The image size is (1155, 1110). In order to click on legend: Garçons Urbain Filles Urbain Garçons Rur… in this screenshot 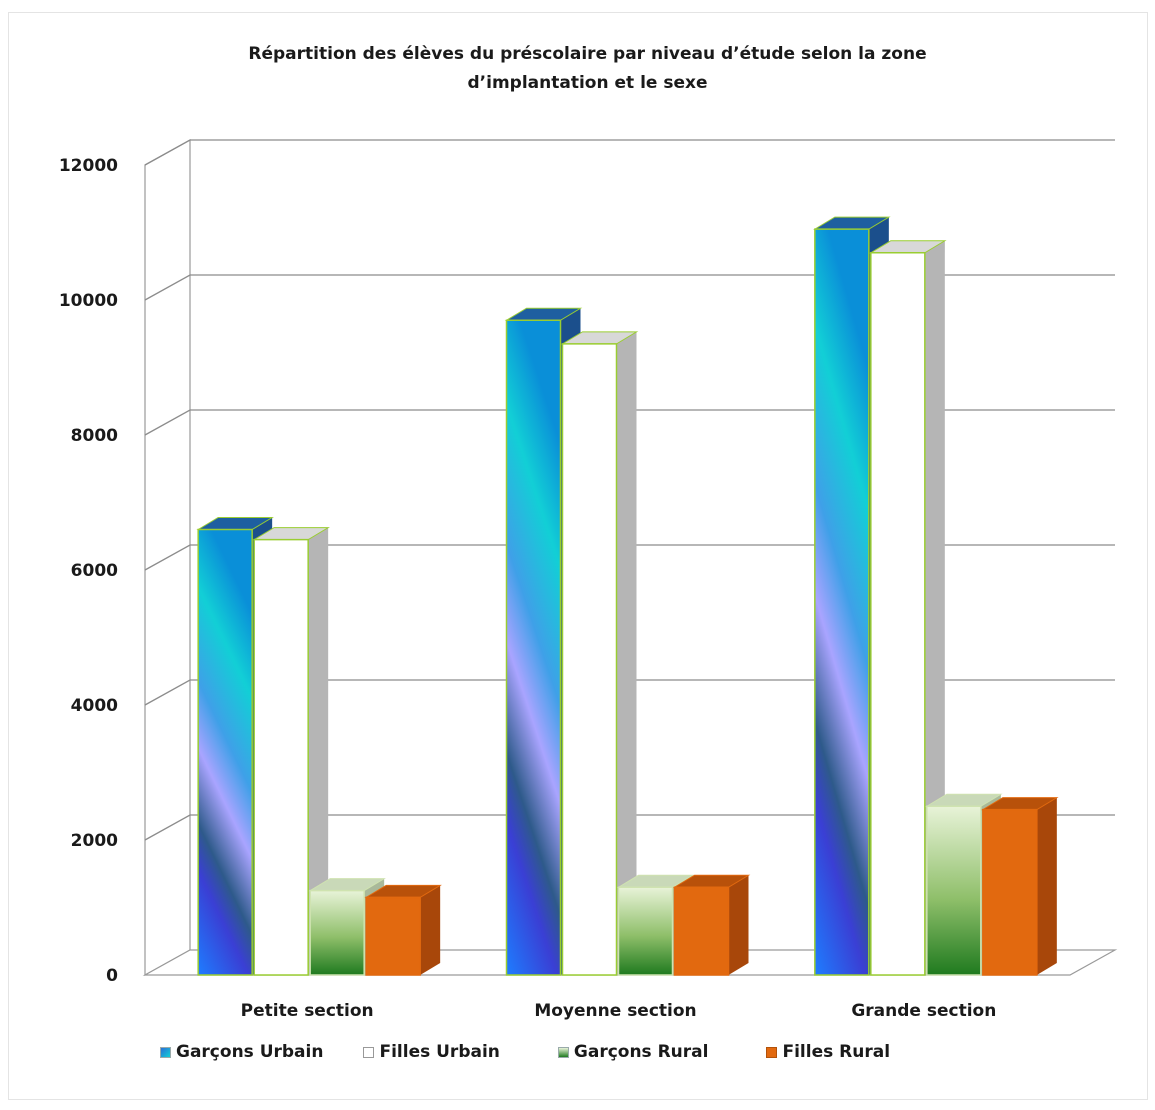, I will do `click(545, 1052)`.